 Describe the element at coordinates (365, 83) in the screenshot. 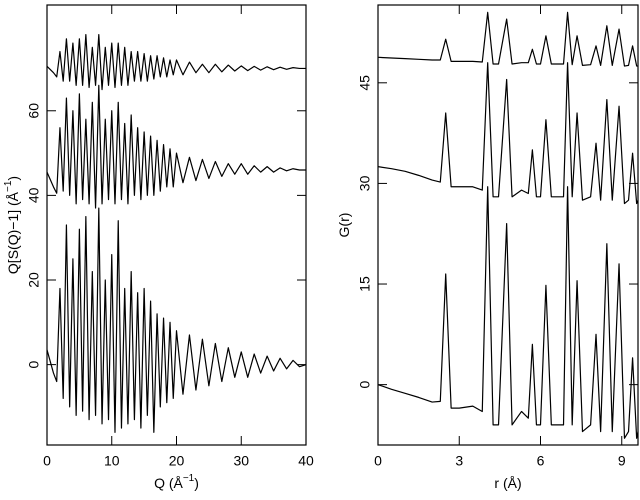

I see `y-tick-label: 45` at that location.